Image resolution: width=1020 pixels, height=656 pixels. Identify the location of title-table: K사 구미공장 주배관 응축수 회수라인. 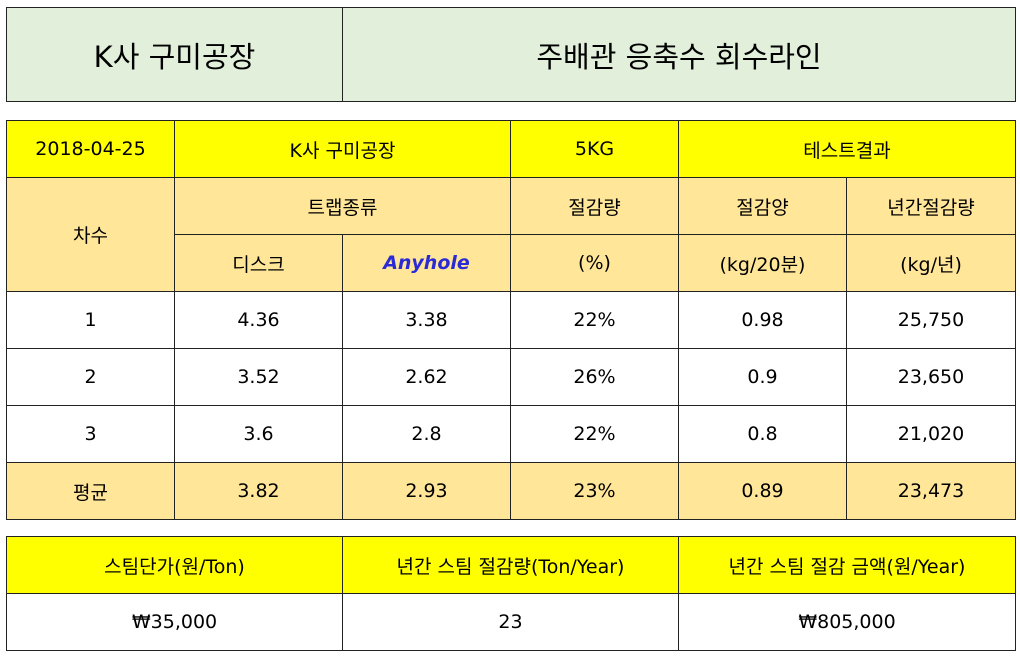
(511, 54).